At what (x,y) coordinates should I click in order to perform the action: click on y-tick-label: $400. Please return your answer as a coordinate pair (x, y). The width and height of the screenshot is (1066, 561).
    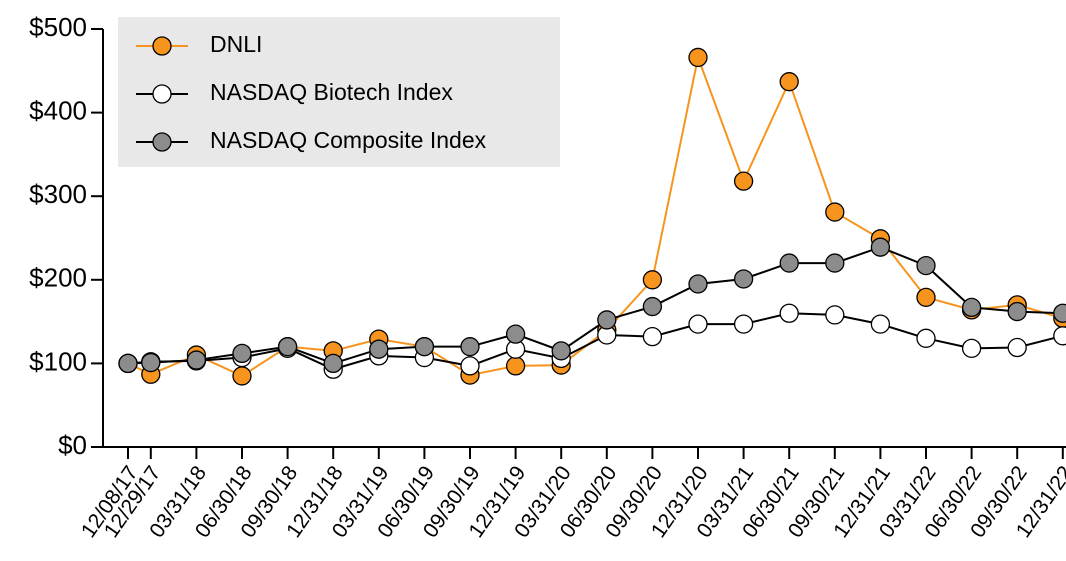
    Looking at the image, I should click on (58, 110).